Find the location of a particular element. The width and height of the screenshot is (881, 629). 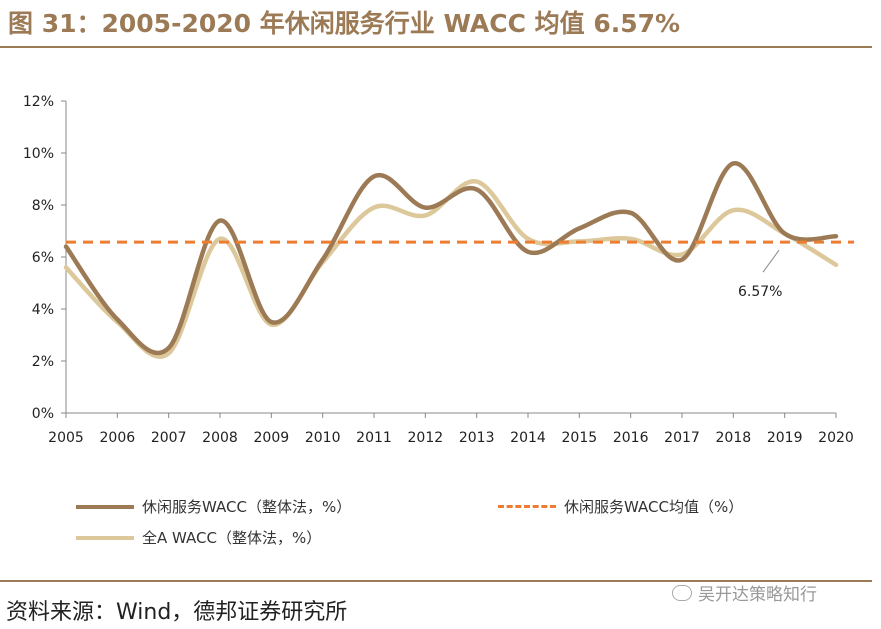

legend-swatch-leisure is located at coordinates (105, 506).